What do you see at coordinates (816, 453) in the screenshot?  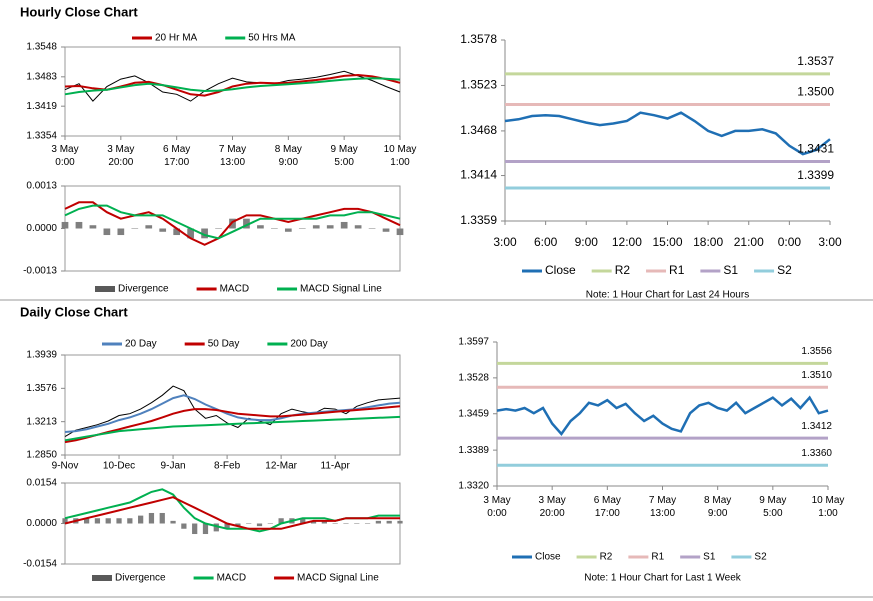 I see `level-label: 1.3360` at bounding box center [816, 453].